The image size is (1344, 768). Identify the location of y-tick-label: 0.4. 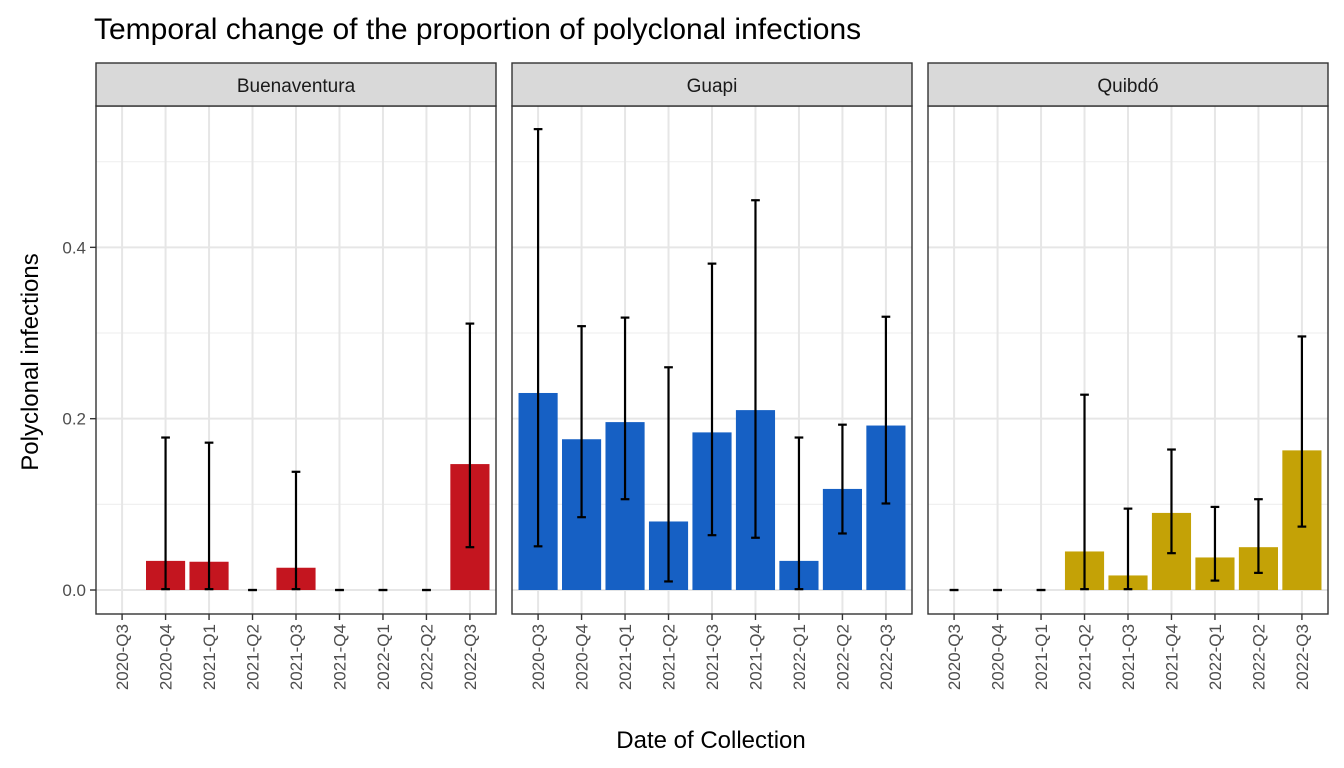
(74, 247).